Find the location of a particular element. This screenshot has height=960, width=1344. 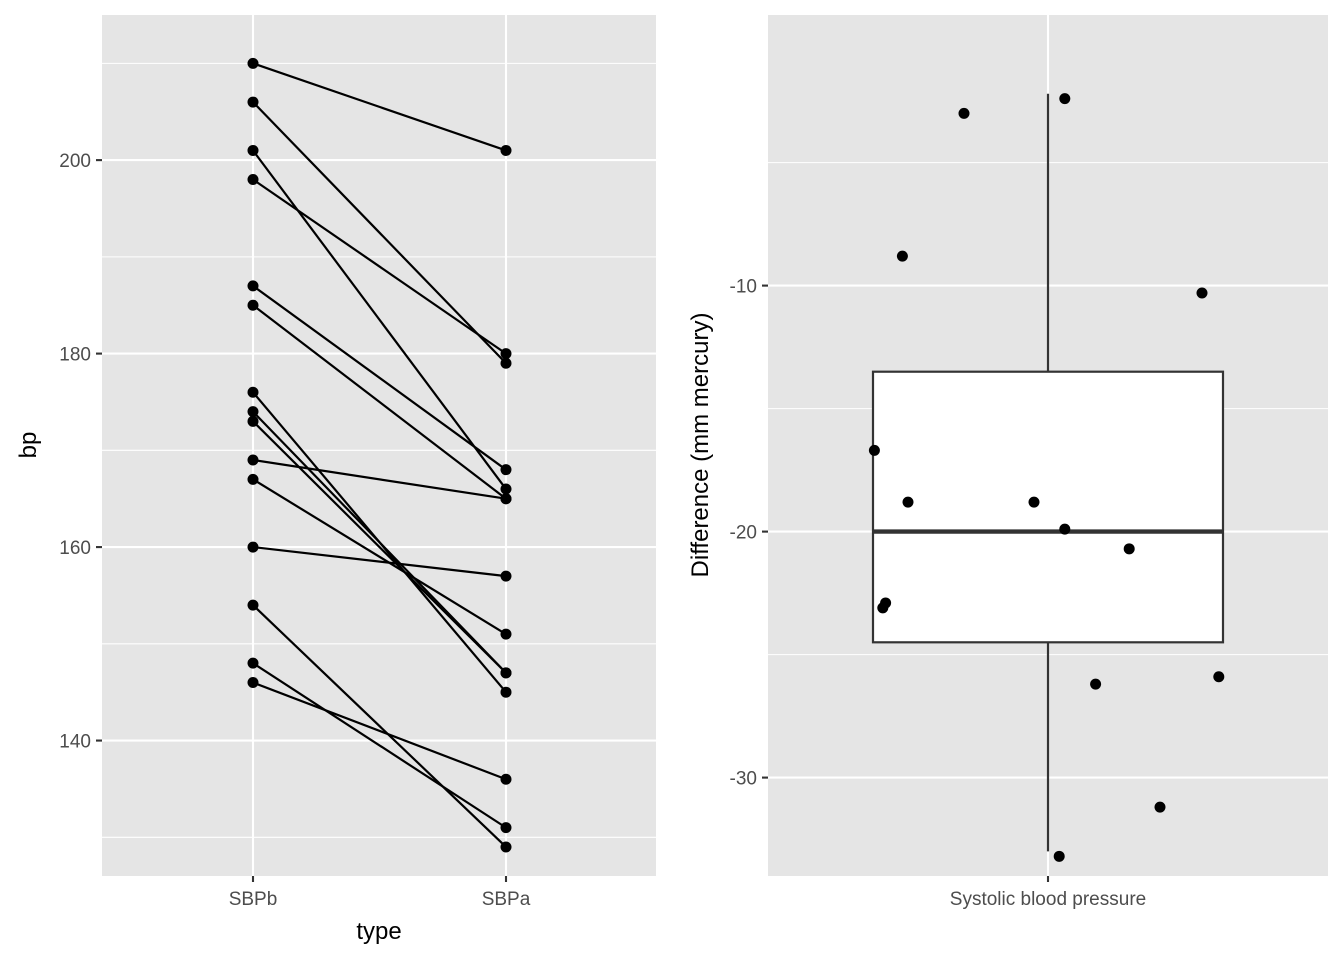

right-y-axis-title: Difference (mm mercury) is located at coordinates (700, 445).